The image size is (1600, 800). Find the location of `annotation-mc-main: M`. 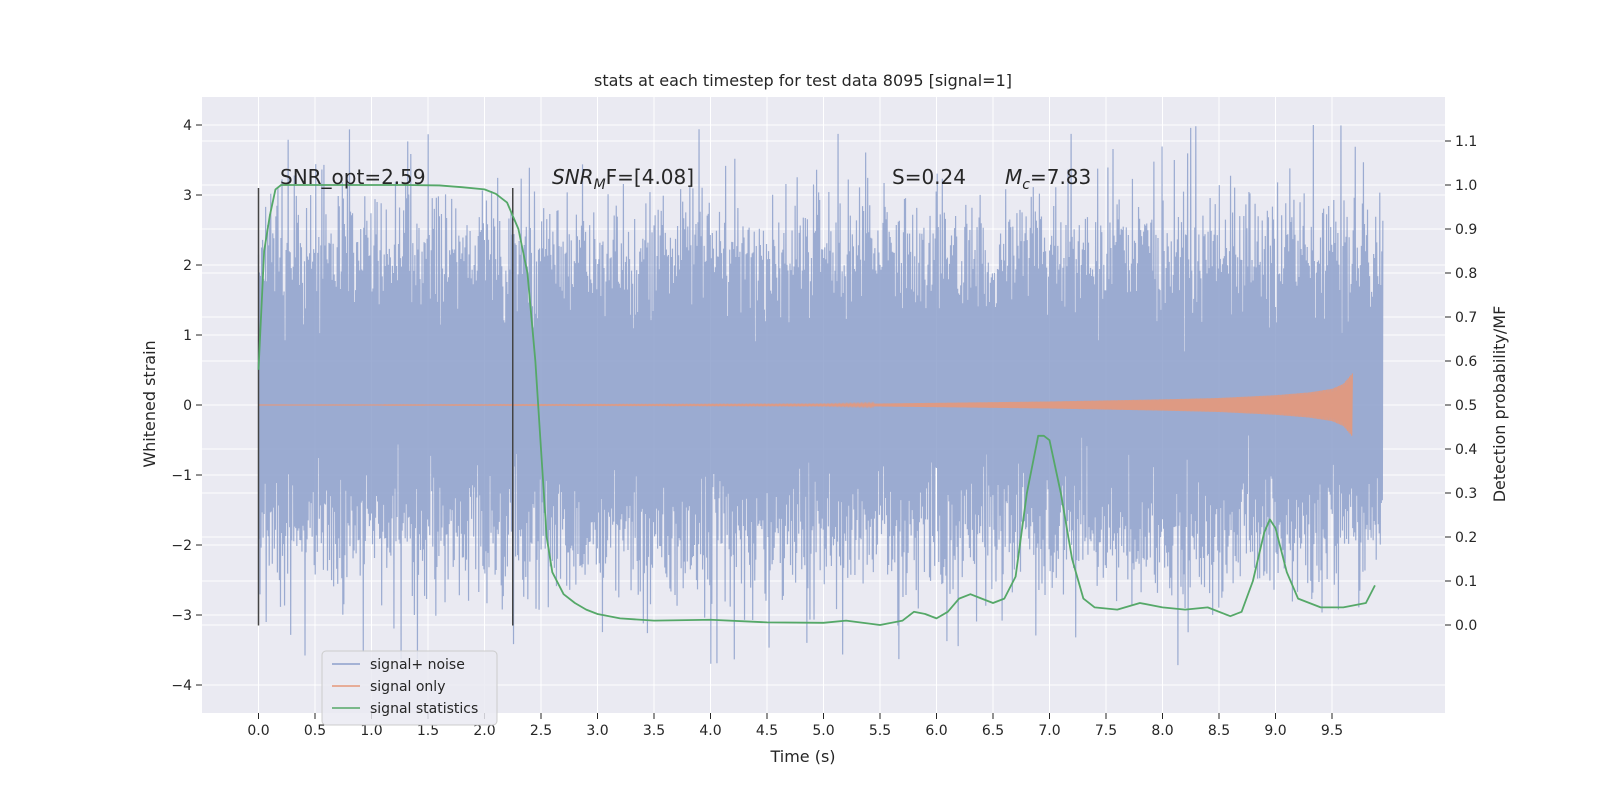

annotation-mc-main: M is located at coordinates (1013, 177).